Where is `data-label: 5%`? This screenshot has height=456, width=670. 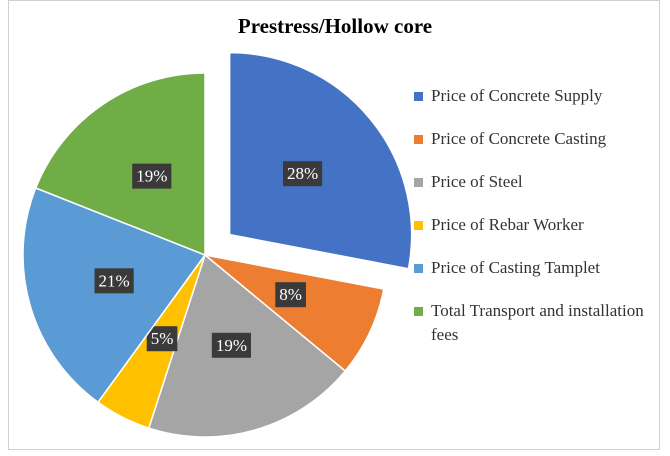
data-label: 5% is located at coordinates (162, 339).